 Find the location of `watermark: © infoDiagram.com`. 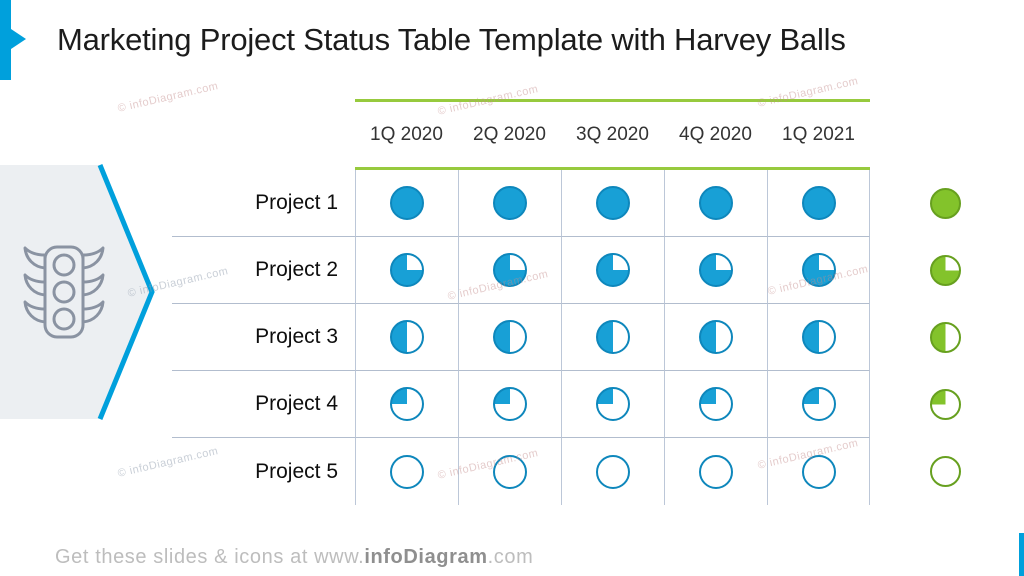

watermark: © infoDiagram.com is located at coordinates (168, 97).